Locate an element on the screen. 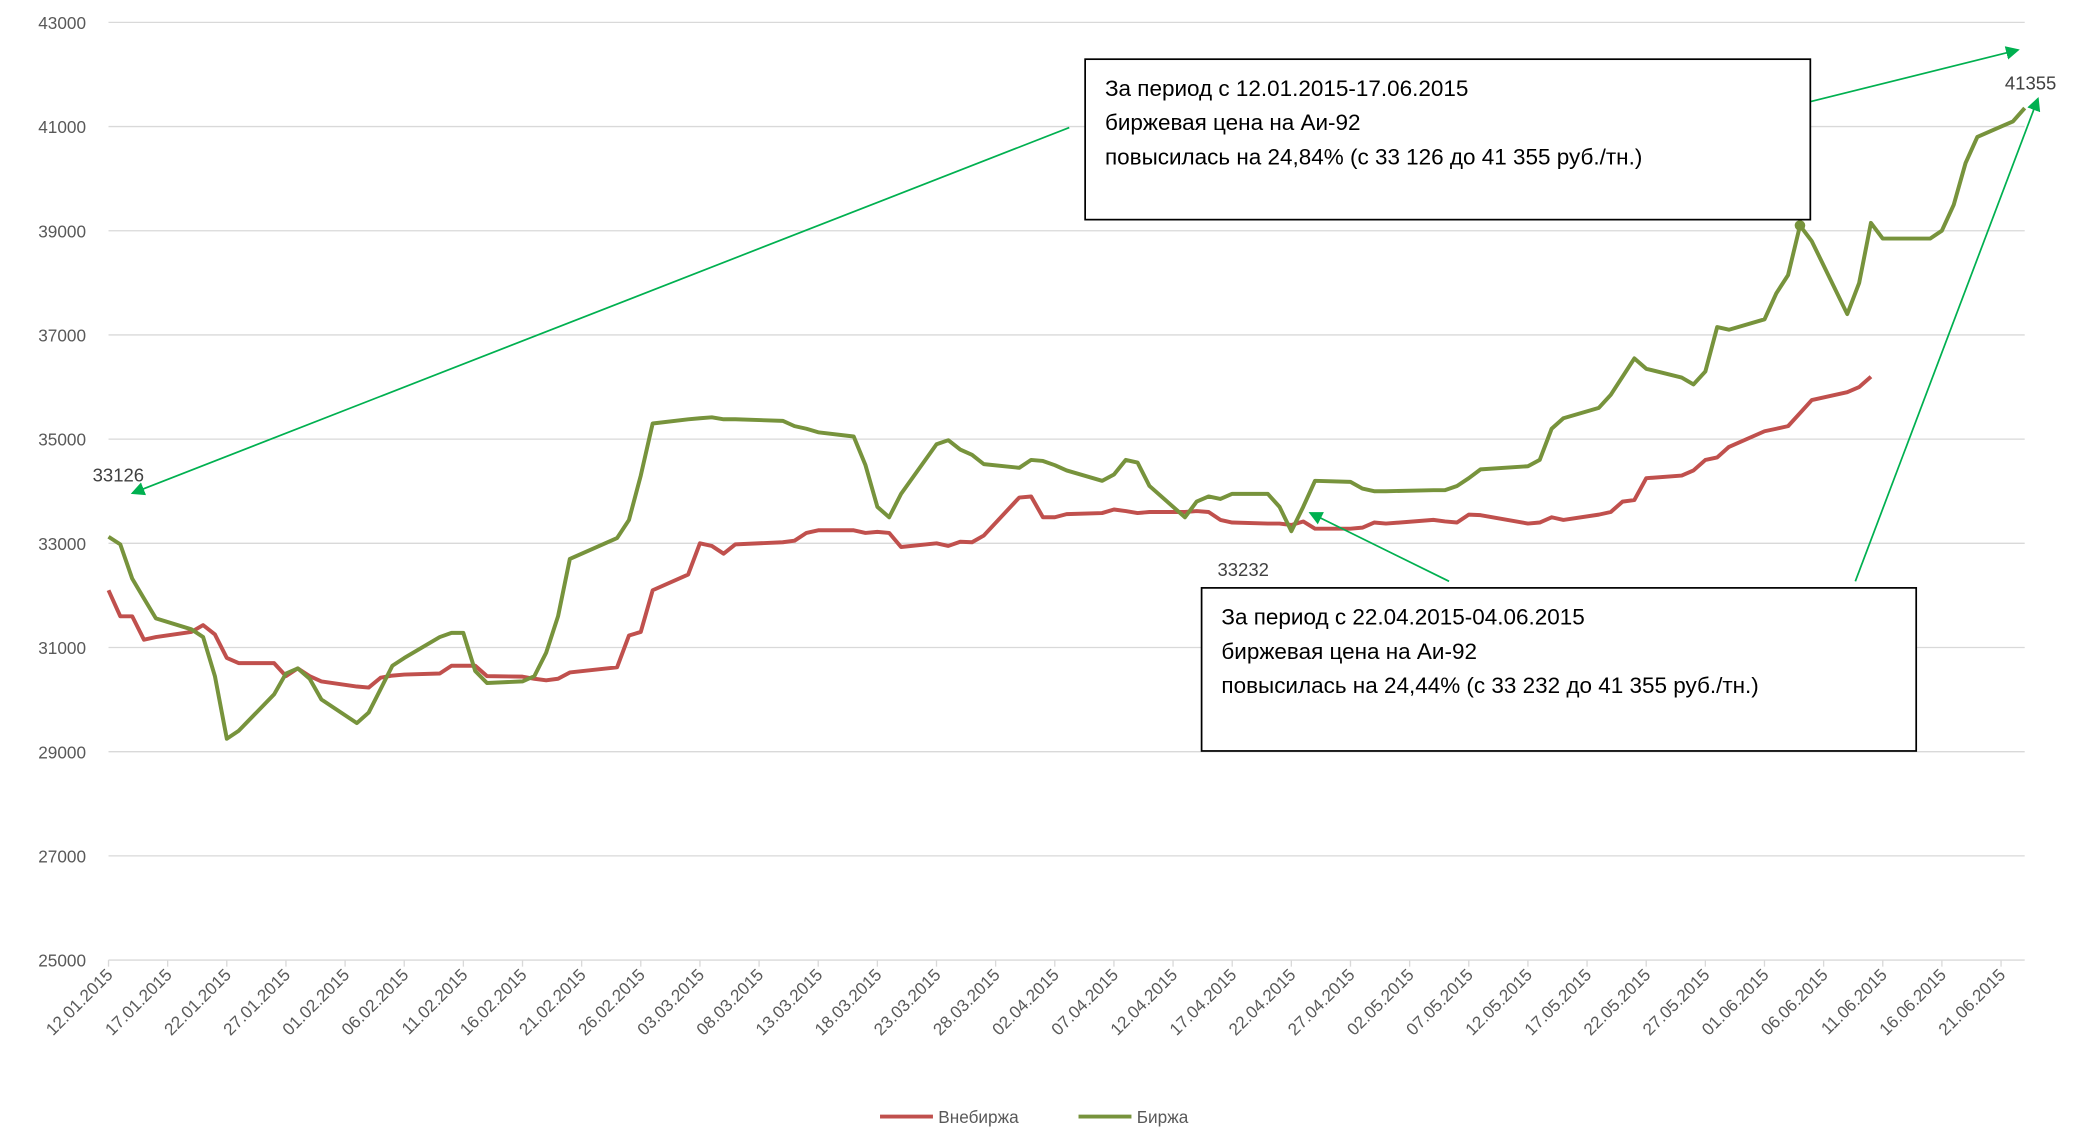 The image size is (2075, 1135). point-label: 33126 is located at coordinates (118, 474).